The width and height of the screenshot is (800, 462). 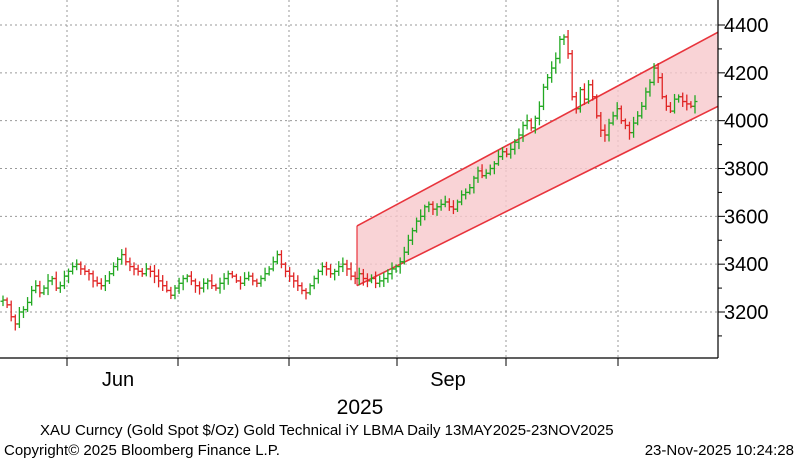 I want to click on y-tick-label: 4200, so click(x=746, y=74).